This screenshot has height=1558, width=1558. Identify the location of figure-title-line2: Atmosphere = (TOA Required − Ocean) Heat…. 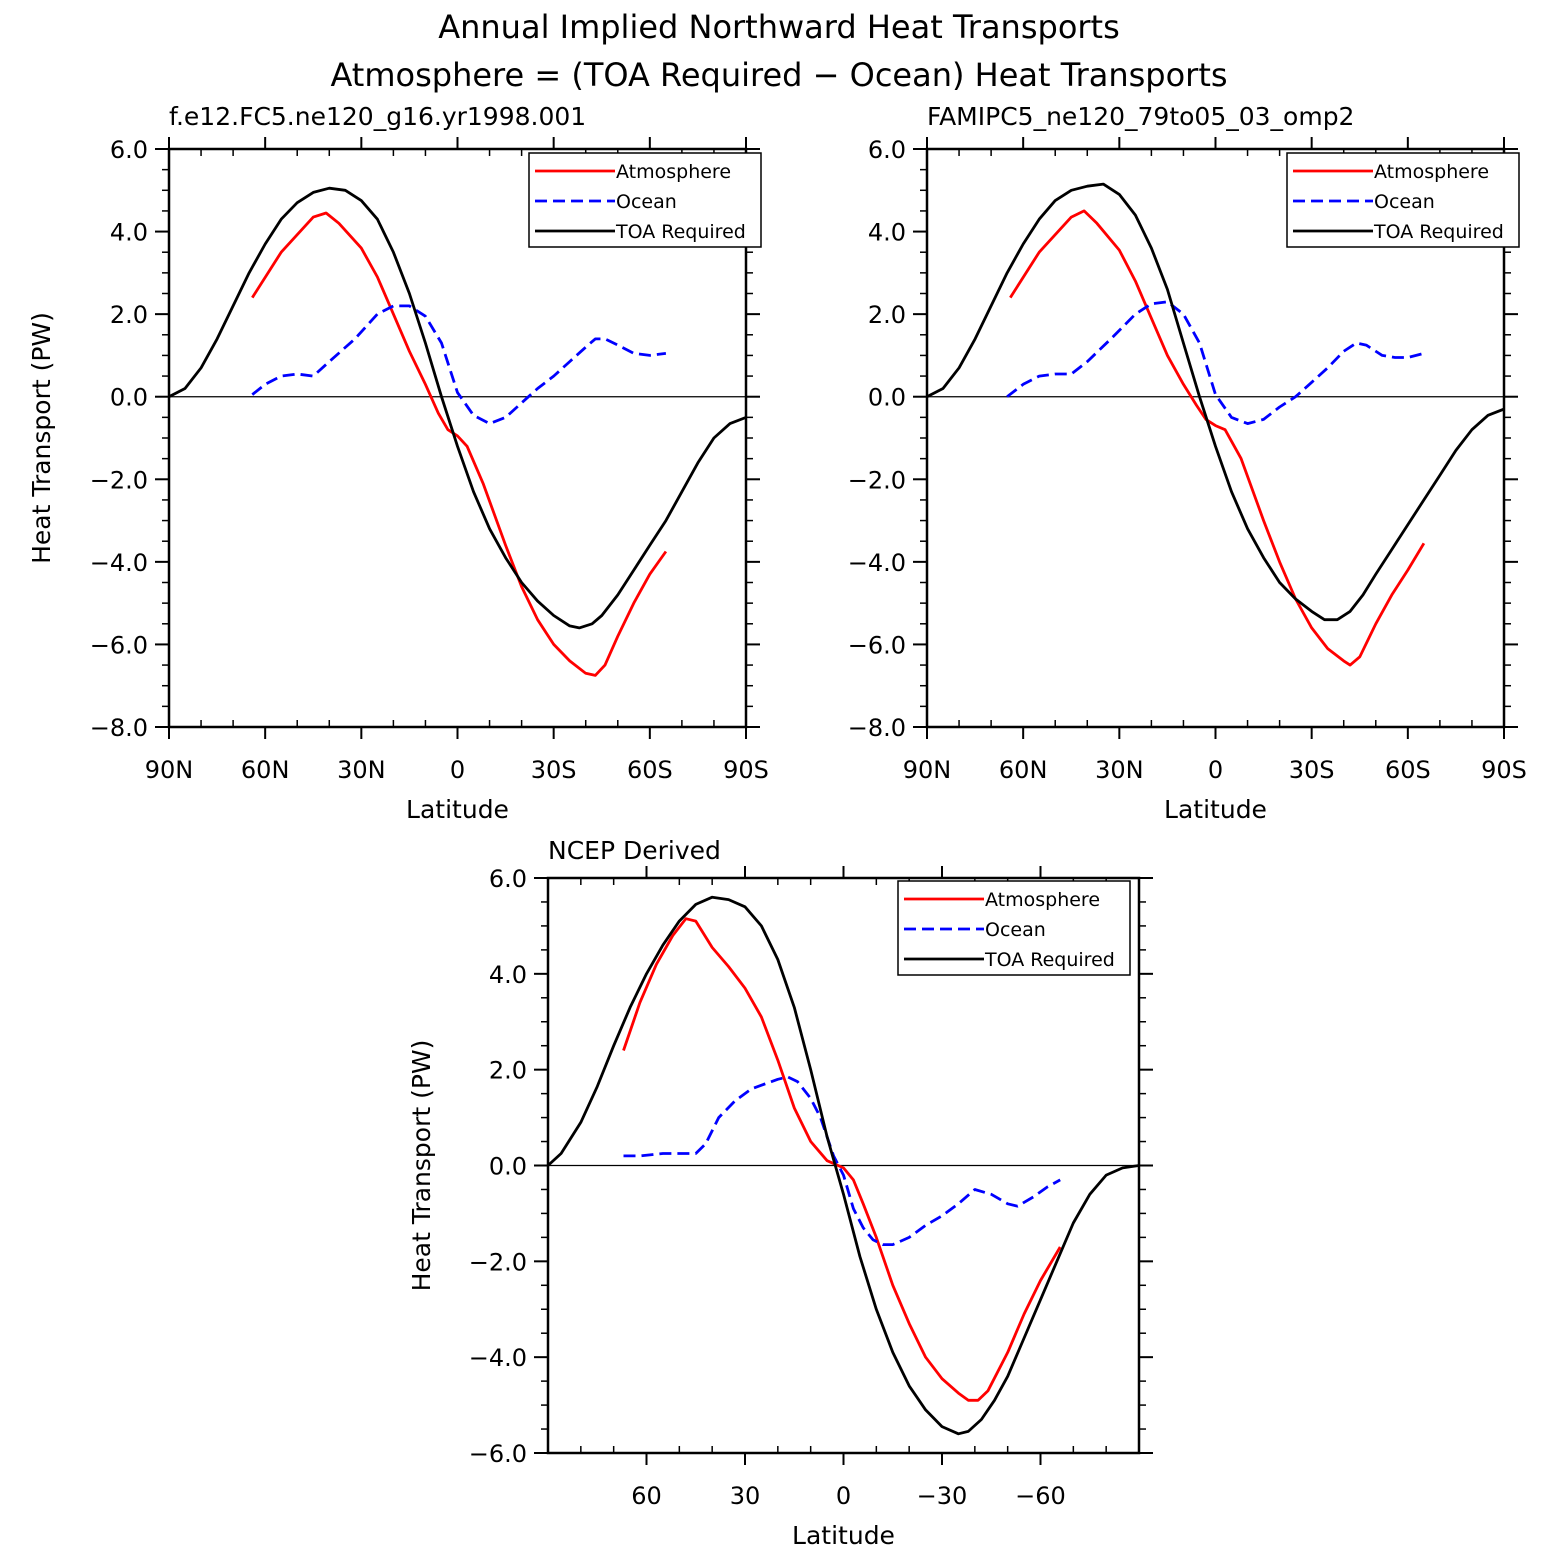
(778, 75).